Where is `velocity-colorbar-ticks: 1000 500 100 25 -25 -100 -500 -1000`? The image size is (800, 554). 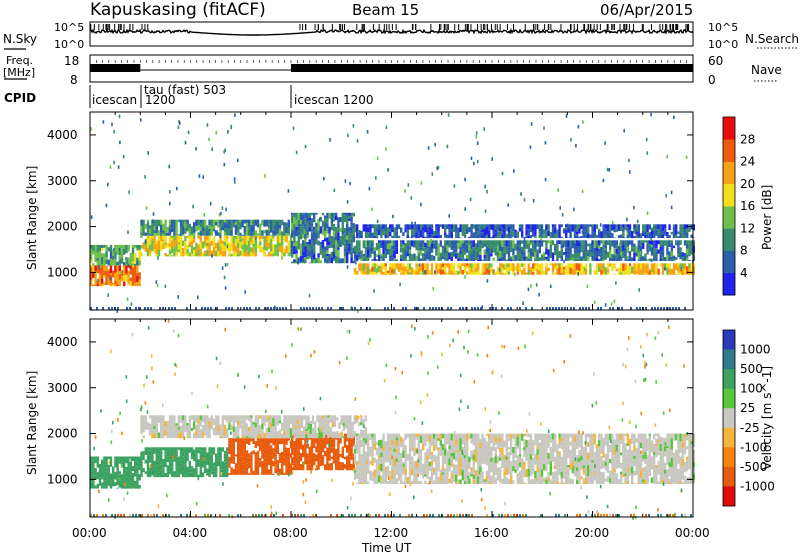 velocity-colorbar-ticks: 1000 500 100 25 -25 -100 -500 -1000 is located at coordinates (757, 418).